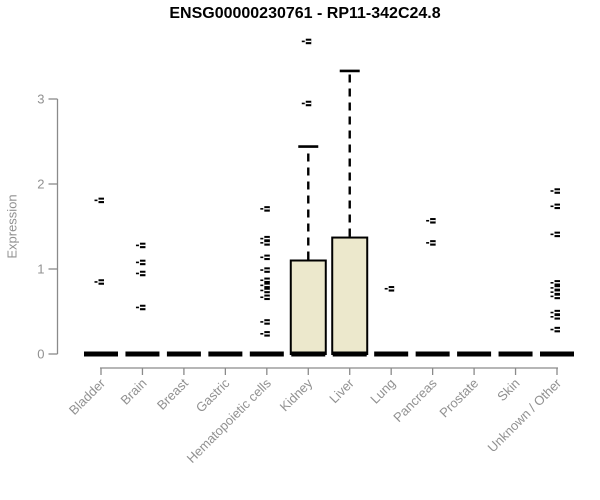 This screenshot has width=600, height=500. What do you see at coordinates (172, 393) in the screenshot?
I see `x-category-label: Breast` at bounding box center [172, 393].